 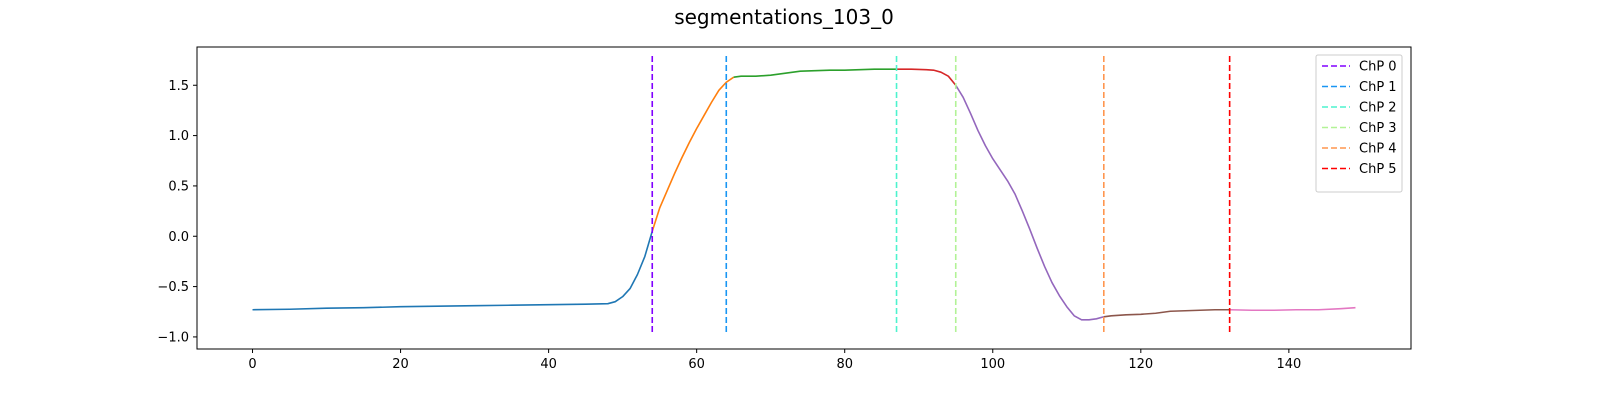 I want to click on legend-label-1: ChP 1, so click(x=1378, y=87).